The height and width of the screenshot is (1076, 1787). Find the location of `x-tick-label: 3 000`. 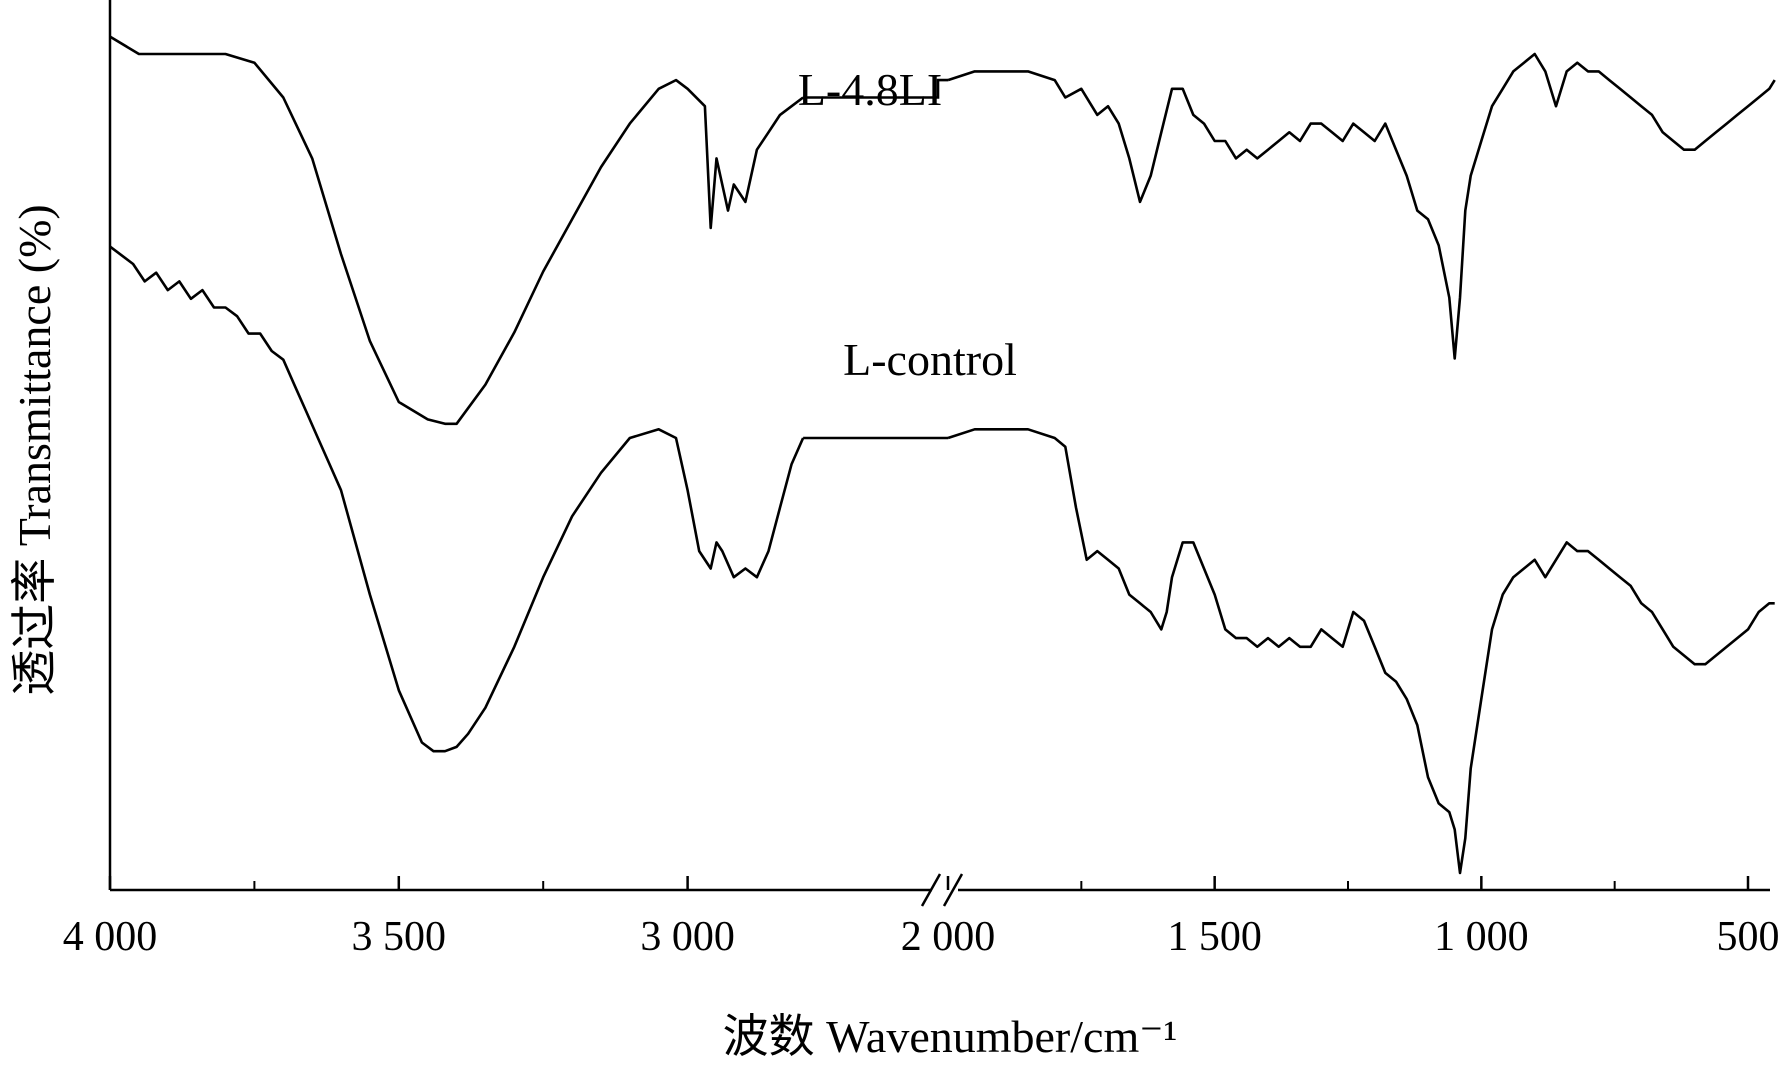

x-tick-label: 3 000 is located at coordinates (687, 937).